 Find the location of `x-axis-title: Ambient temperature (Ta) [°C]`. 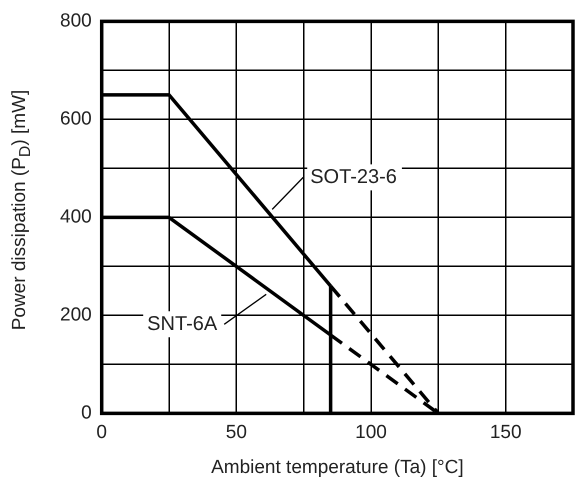

x-axis-title: Ambient temperature (Ta) [°C] is located at coordinates (337, 467).